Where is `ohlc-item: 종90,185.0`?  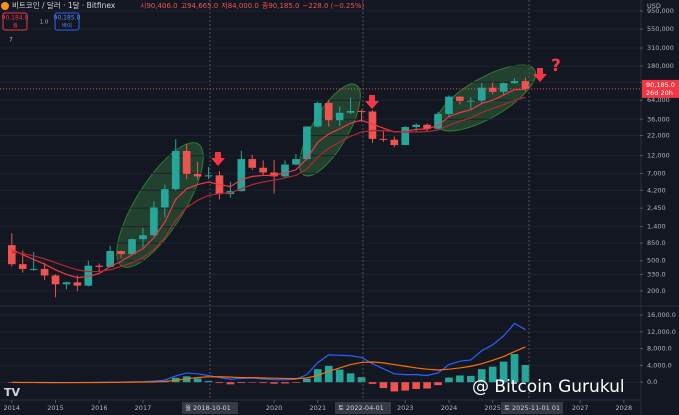
ohlc-item: 종90,185.0 is located at coordinates (281, 6).